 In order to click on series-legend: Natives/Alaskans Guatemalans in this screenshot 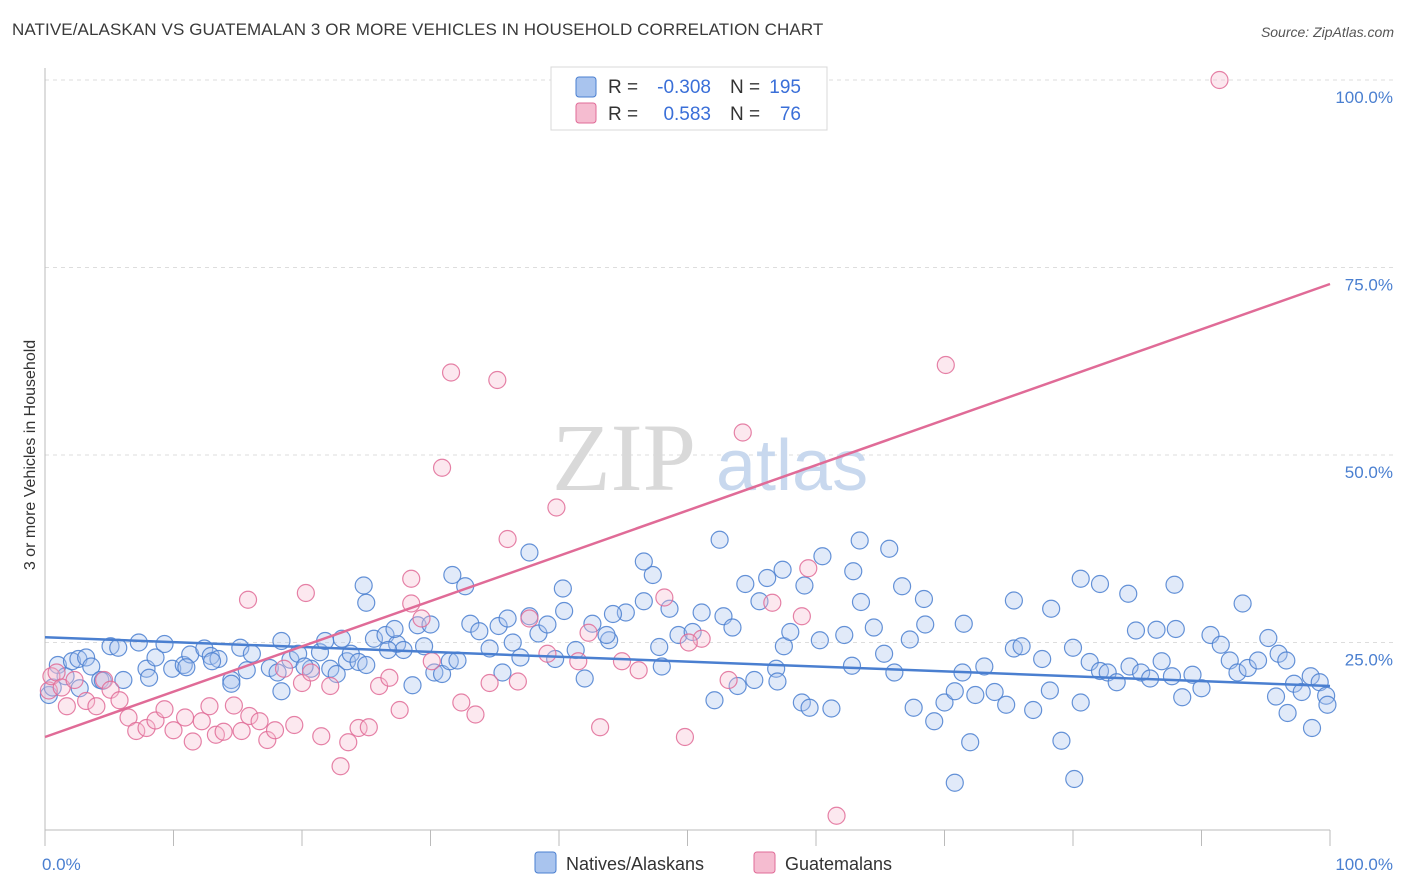, I will do `click(713, 862)`.